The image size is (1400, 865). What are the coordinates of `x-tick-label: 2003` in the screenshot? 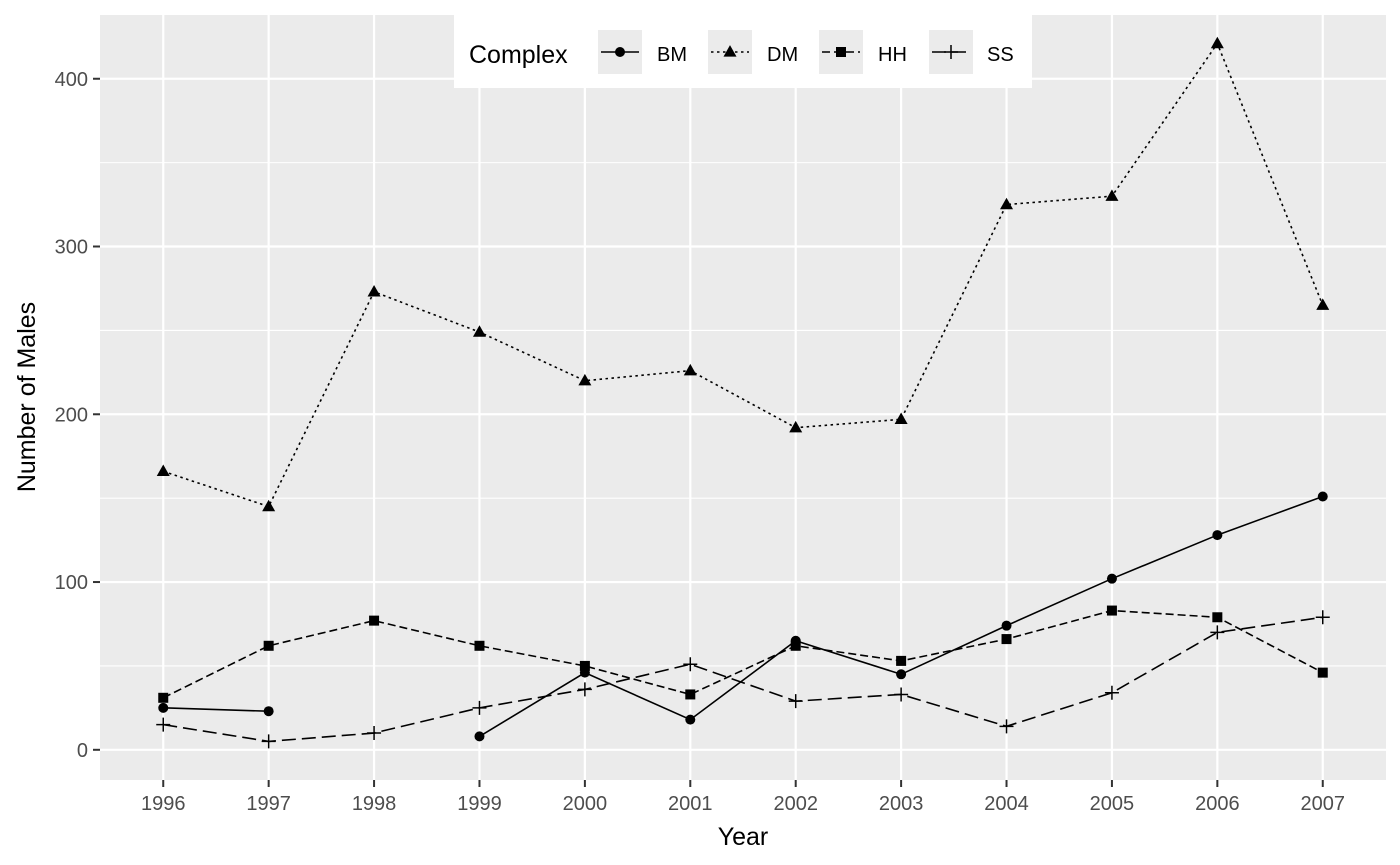 It's located at (901, 804).